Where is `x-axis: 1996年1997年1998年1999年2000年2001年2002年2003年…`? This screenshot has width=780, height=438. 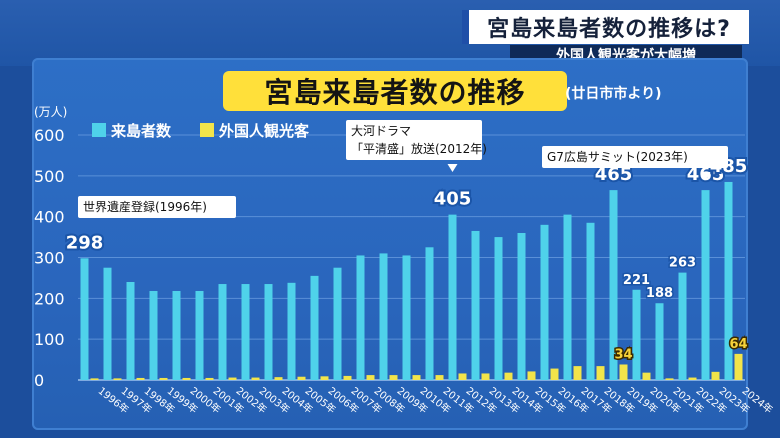 x-axis: 1996年1997年1998年1999年2000年2001年2002年2003年… is located at coordinates (436, 400).